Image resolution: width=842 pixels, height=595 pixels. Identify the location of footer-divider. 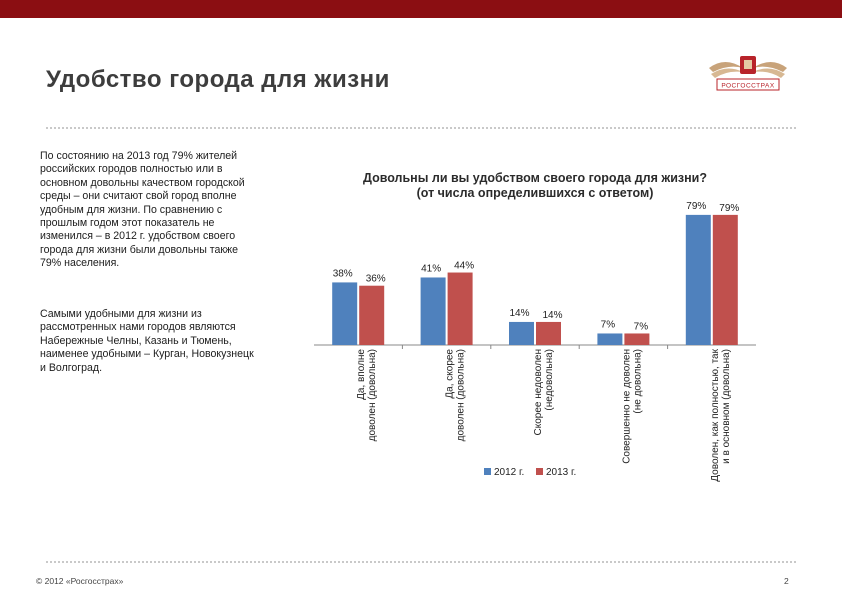
(421, 562).